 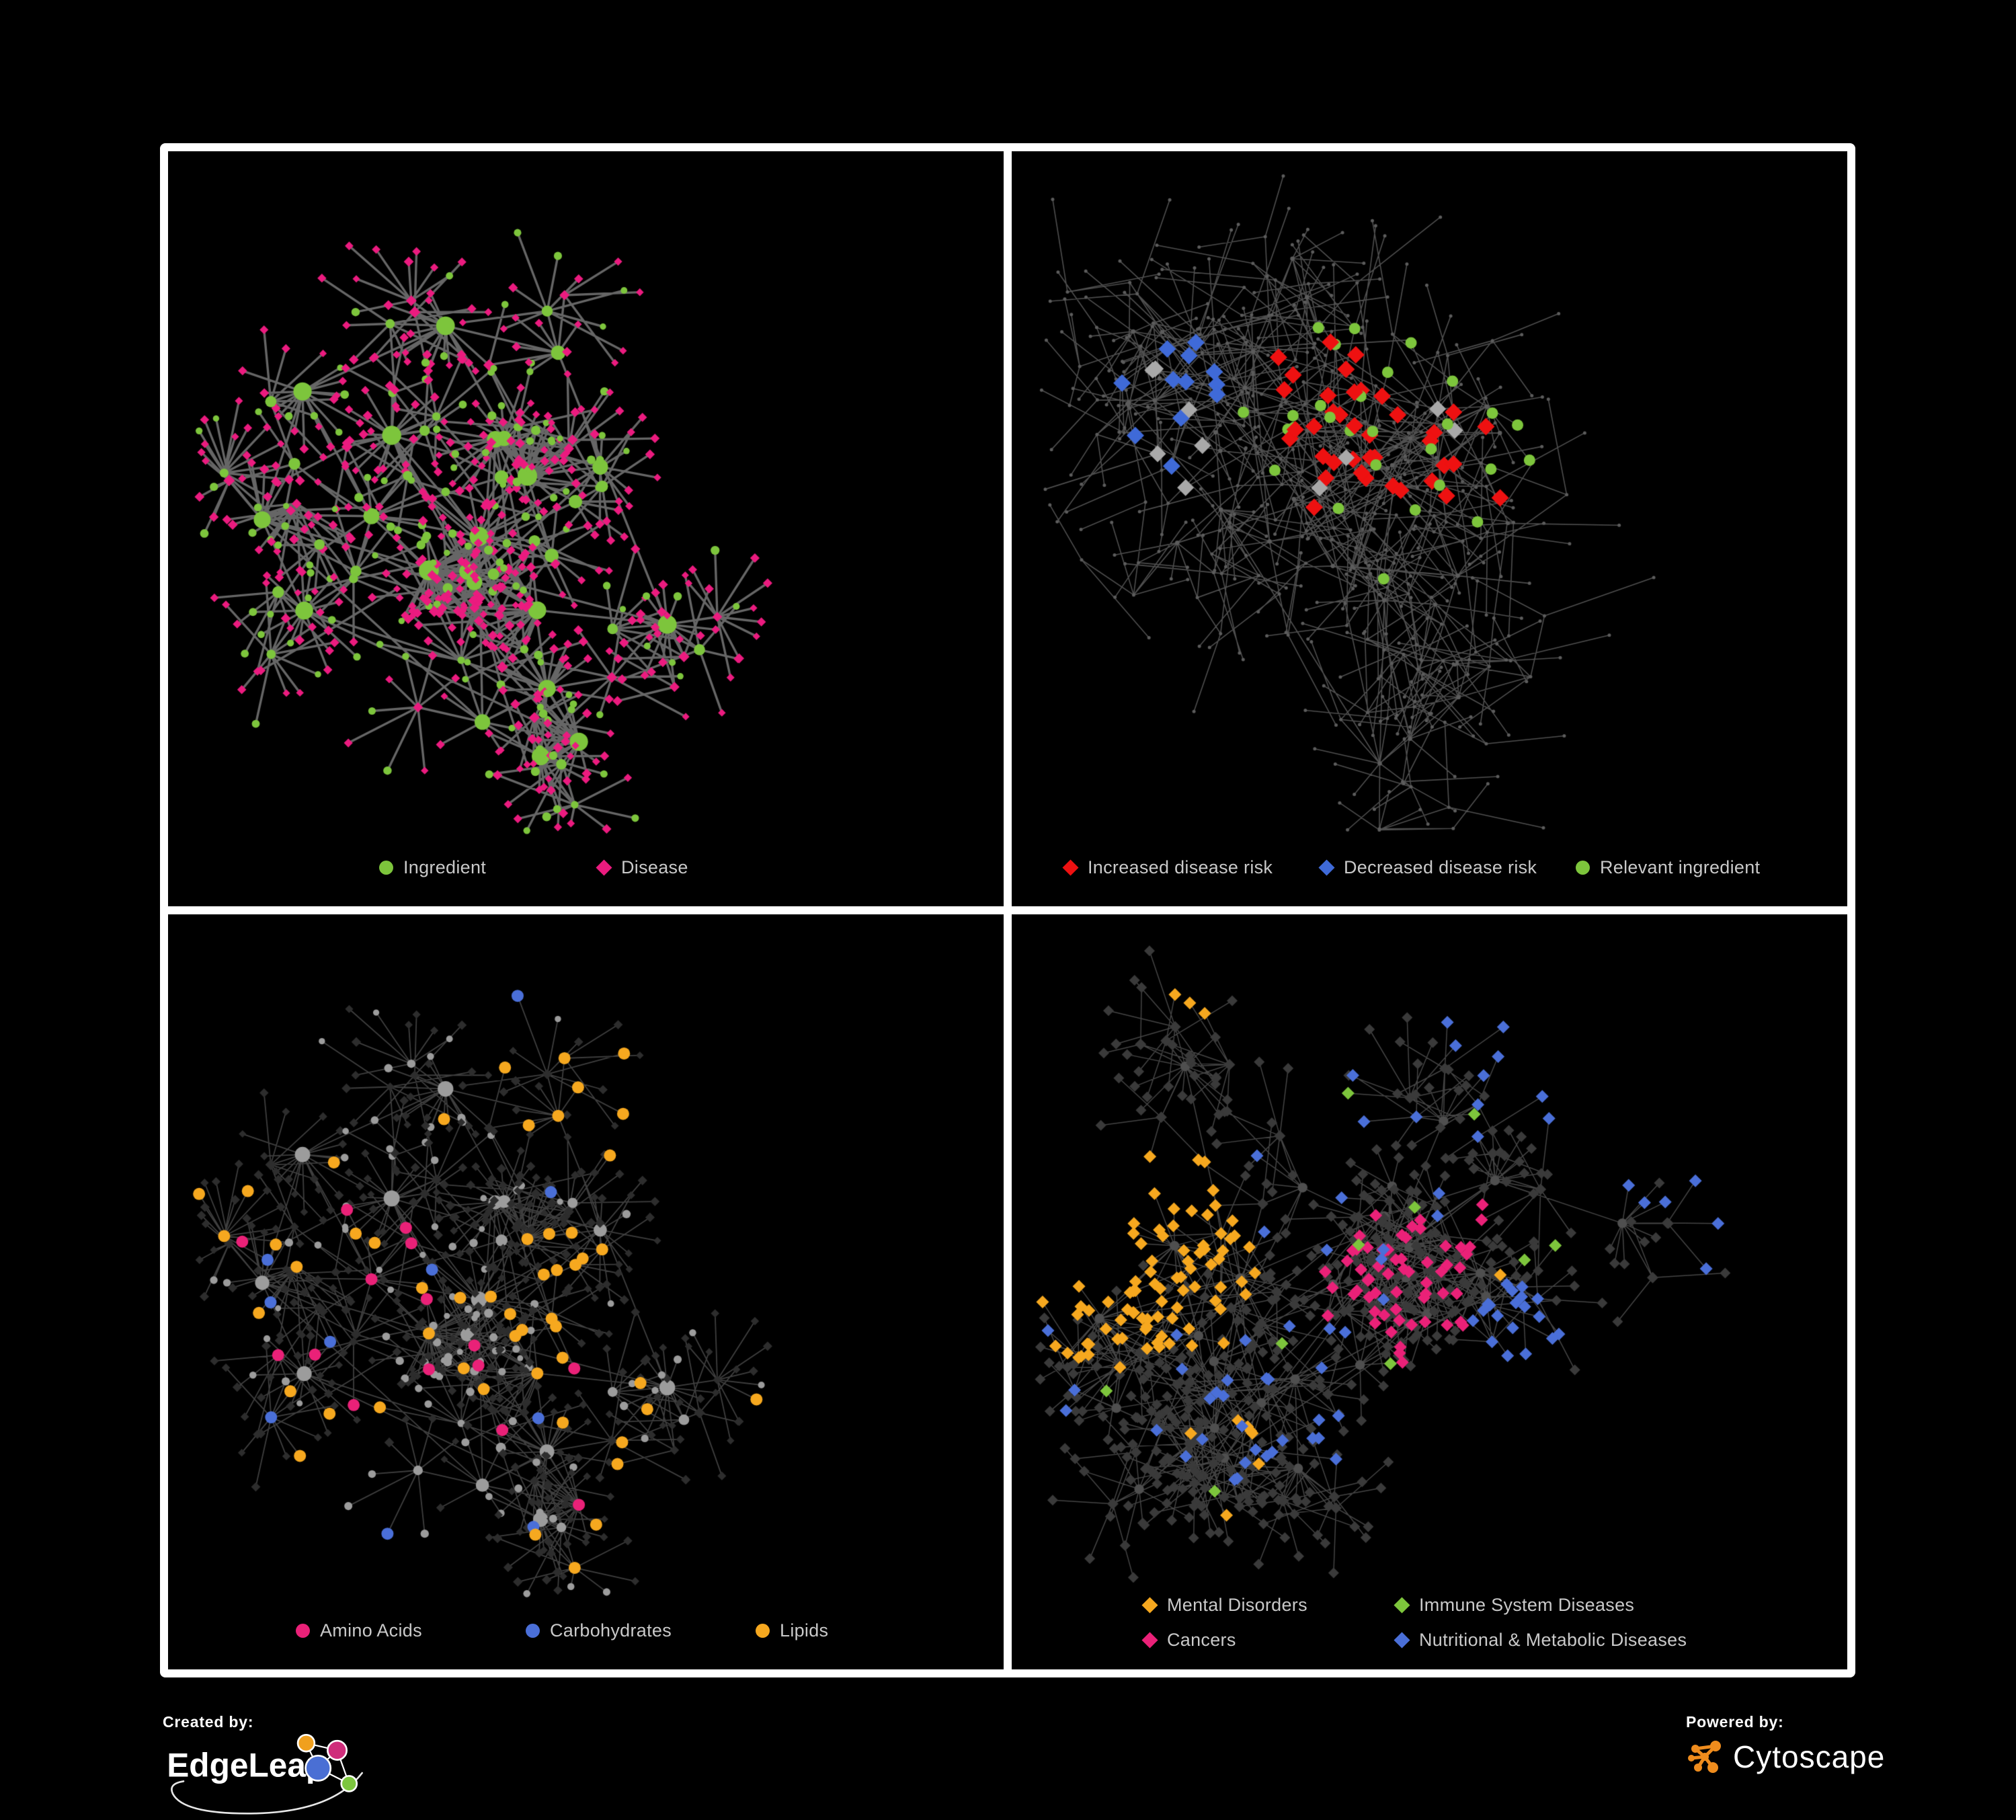 I want to click on ingredient-disease-legend: Ingredient Disease, so click(x=597, y=867).